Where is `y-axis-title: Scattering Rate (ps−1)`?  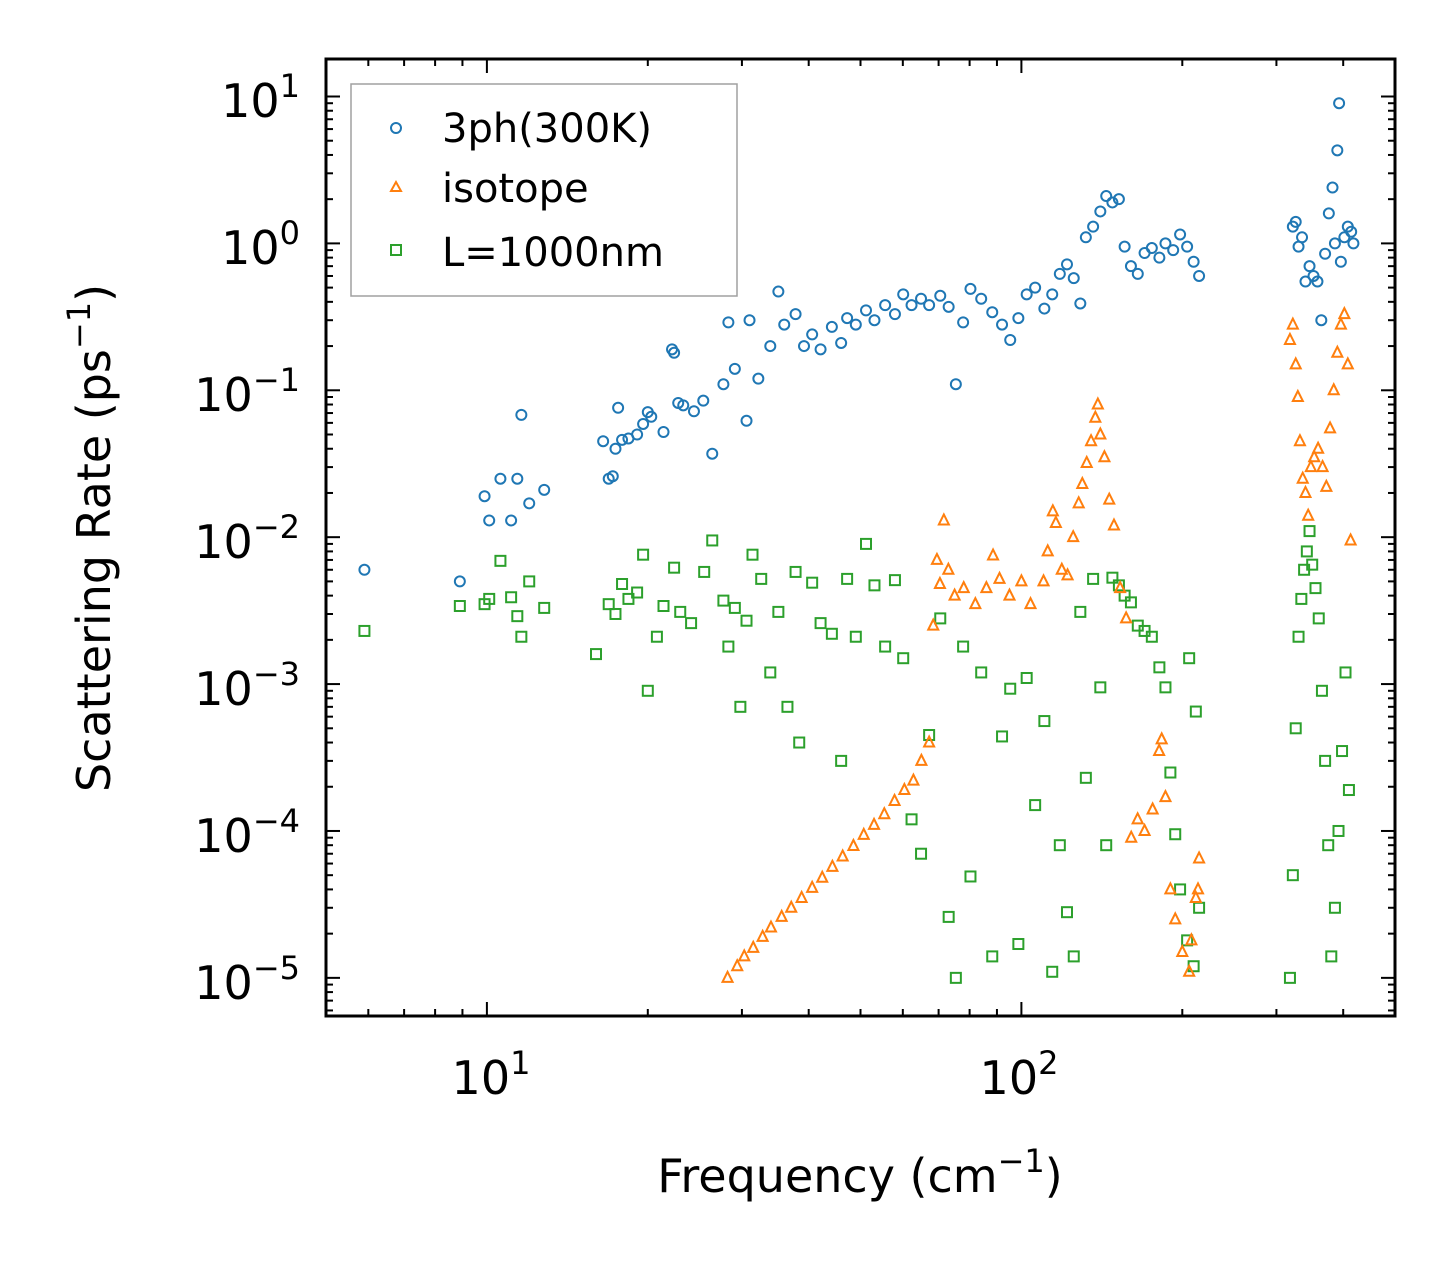
y-axis-title: Scattering Rate (ps−1) is located at coordinates (90, 538).